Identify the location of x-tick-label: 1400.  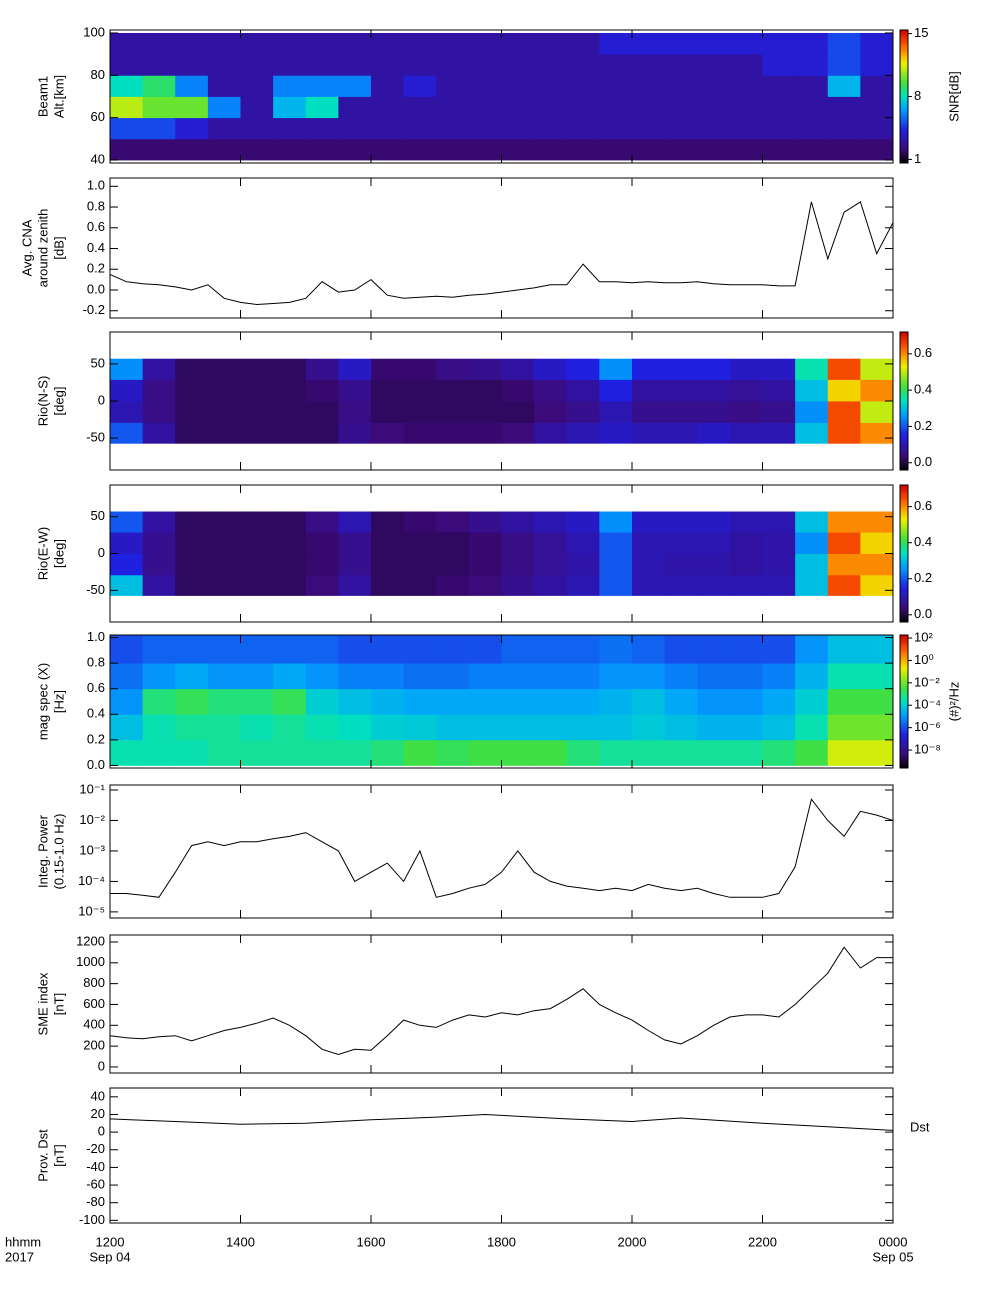
(240, 1241).